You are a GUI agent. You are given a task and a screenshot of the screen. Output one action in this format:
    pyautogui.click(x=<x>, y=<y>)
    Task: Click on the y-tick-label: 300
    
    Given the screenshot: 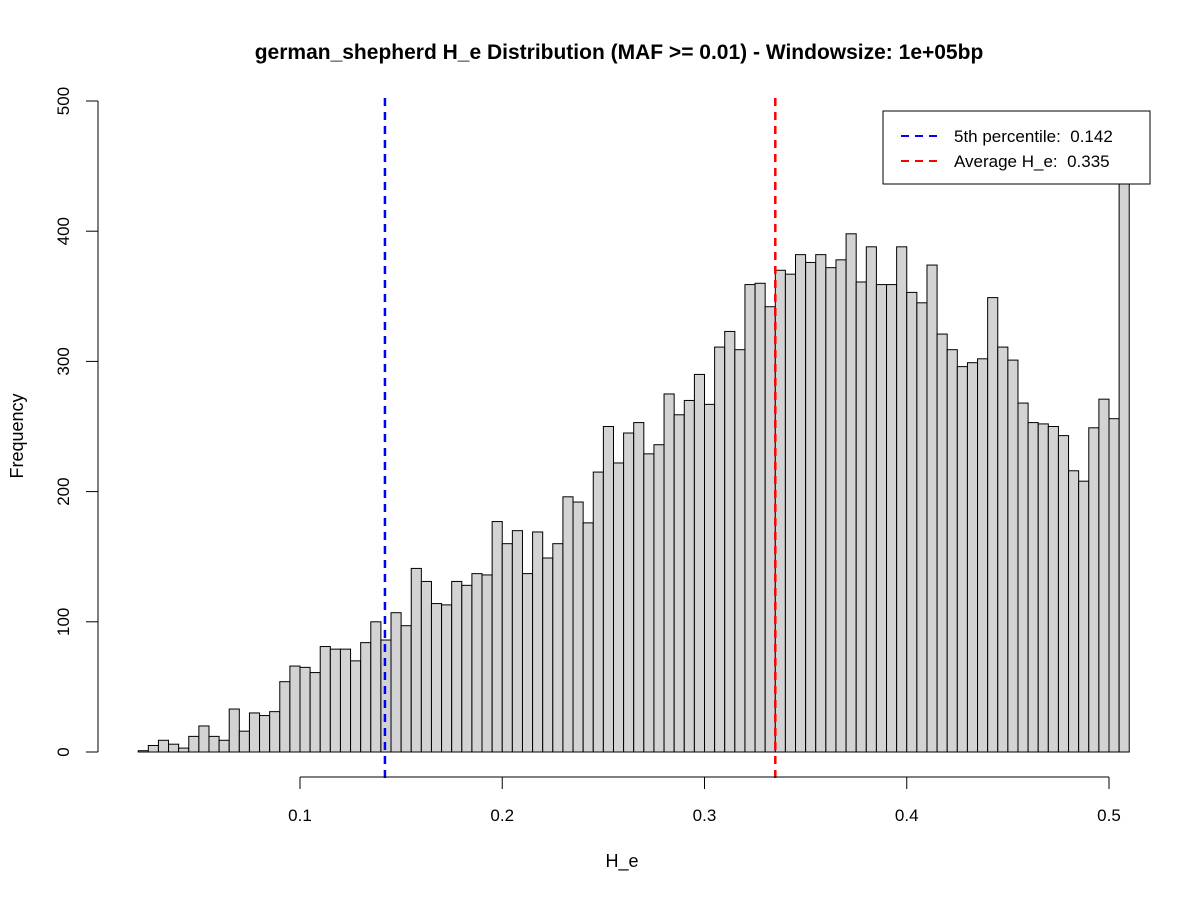 What is the action you would take?
    pyautogui.click(x=63, y=361)
    